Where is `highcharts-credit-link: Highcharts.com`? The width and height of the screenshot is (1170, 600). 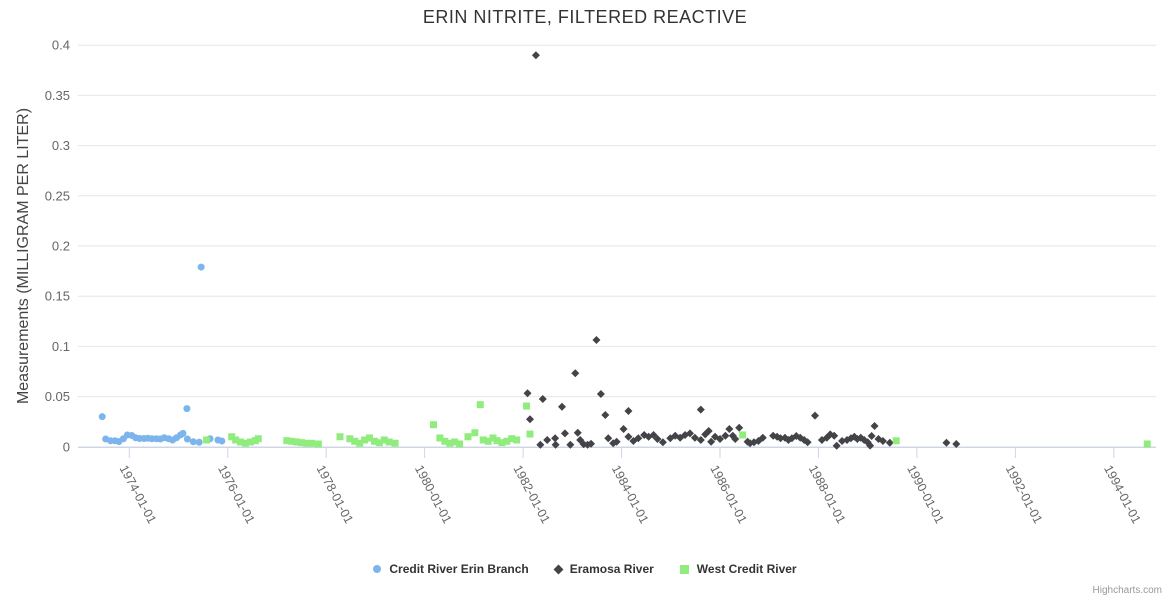 highcharts-credit-link: Highcharts.com is located at coordinates (1127, 590).